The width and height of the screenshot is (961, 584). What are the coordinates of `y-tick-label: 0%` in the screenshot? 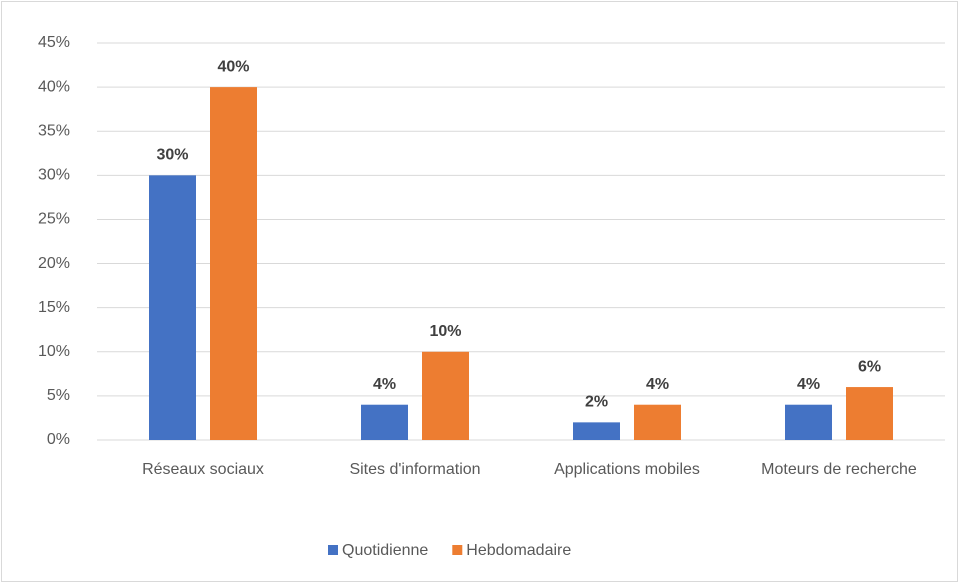 It's located at (58, 439).